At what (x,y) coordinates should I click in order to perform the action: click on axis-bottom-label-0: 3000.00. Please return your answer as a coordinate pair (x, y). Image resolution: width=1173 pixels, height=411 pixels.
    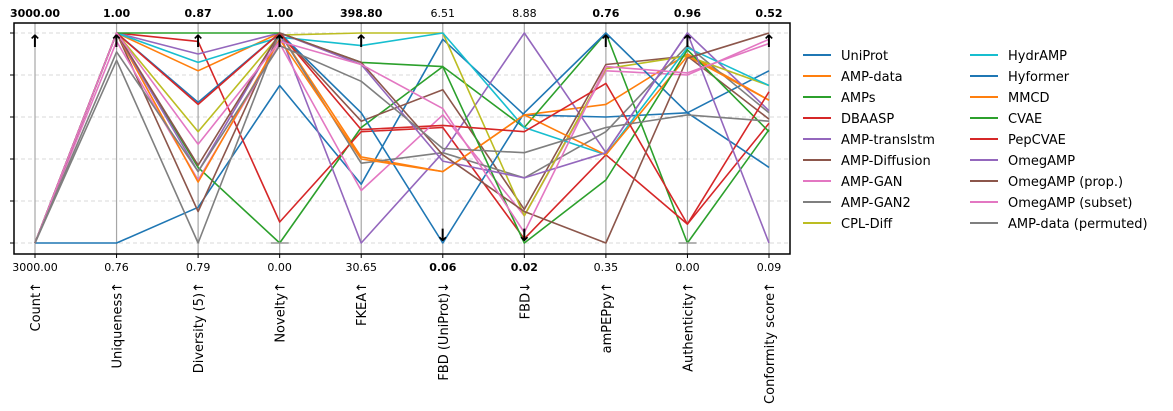
    Looking at the image, I should click on (35, 267).